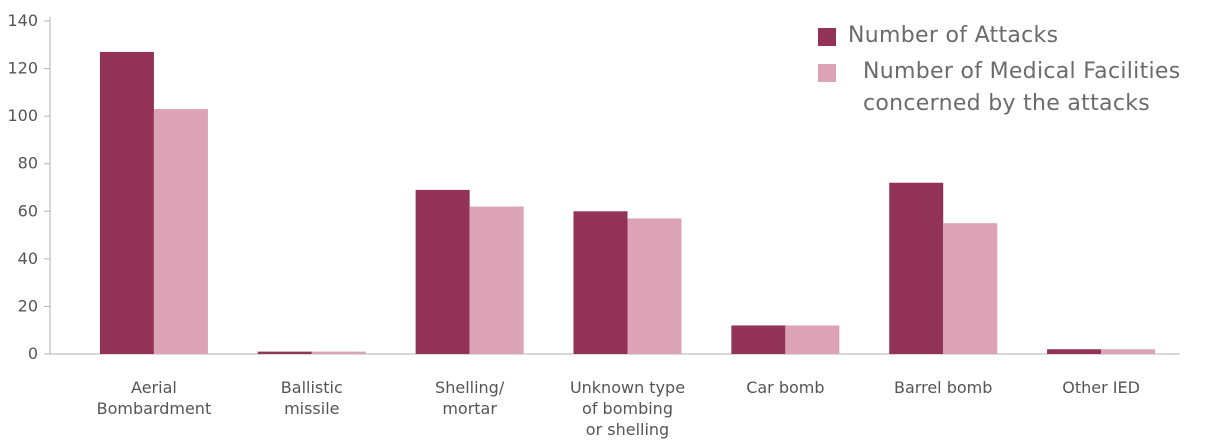  Describe the element at coordinates (943, 387) in the screenshot. I see `x-tick-label: Barrel bomb` at that location.